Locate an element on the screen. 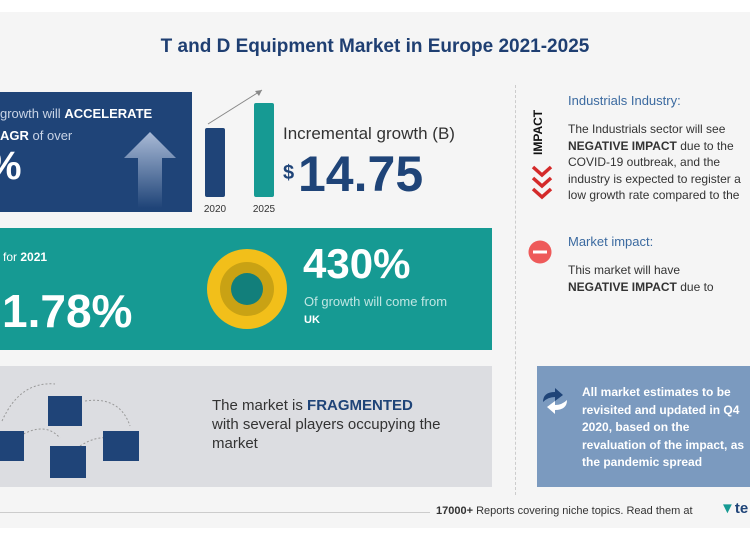  yoy-for: for is located at coordinates (10, 257).